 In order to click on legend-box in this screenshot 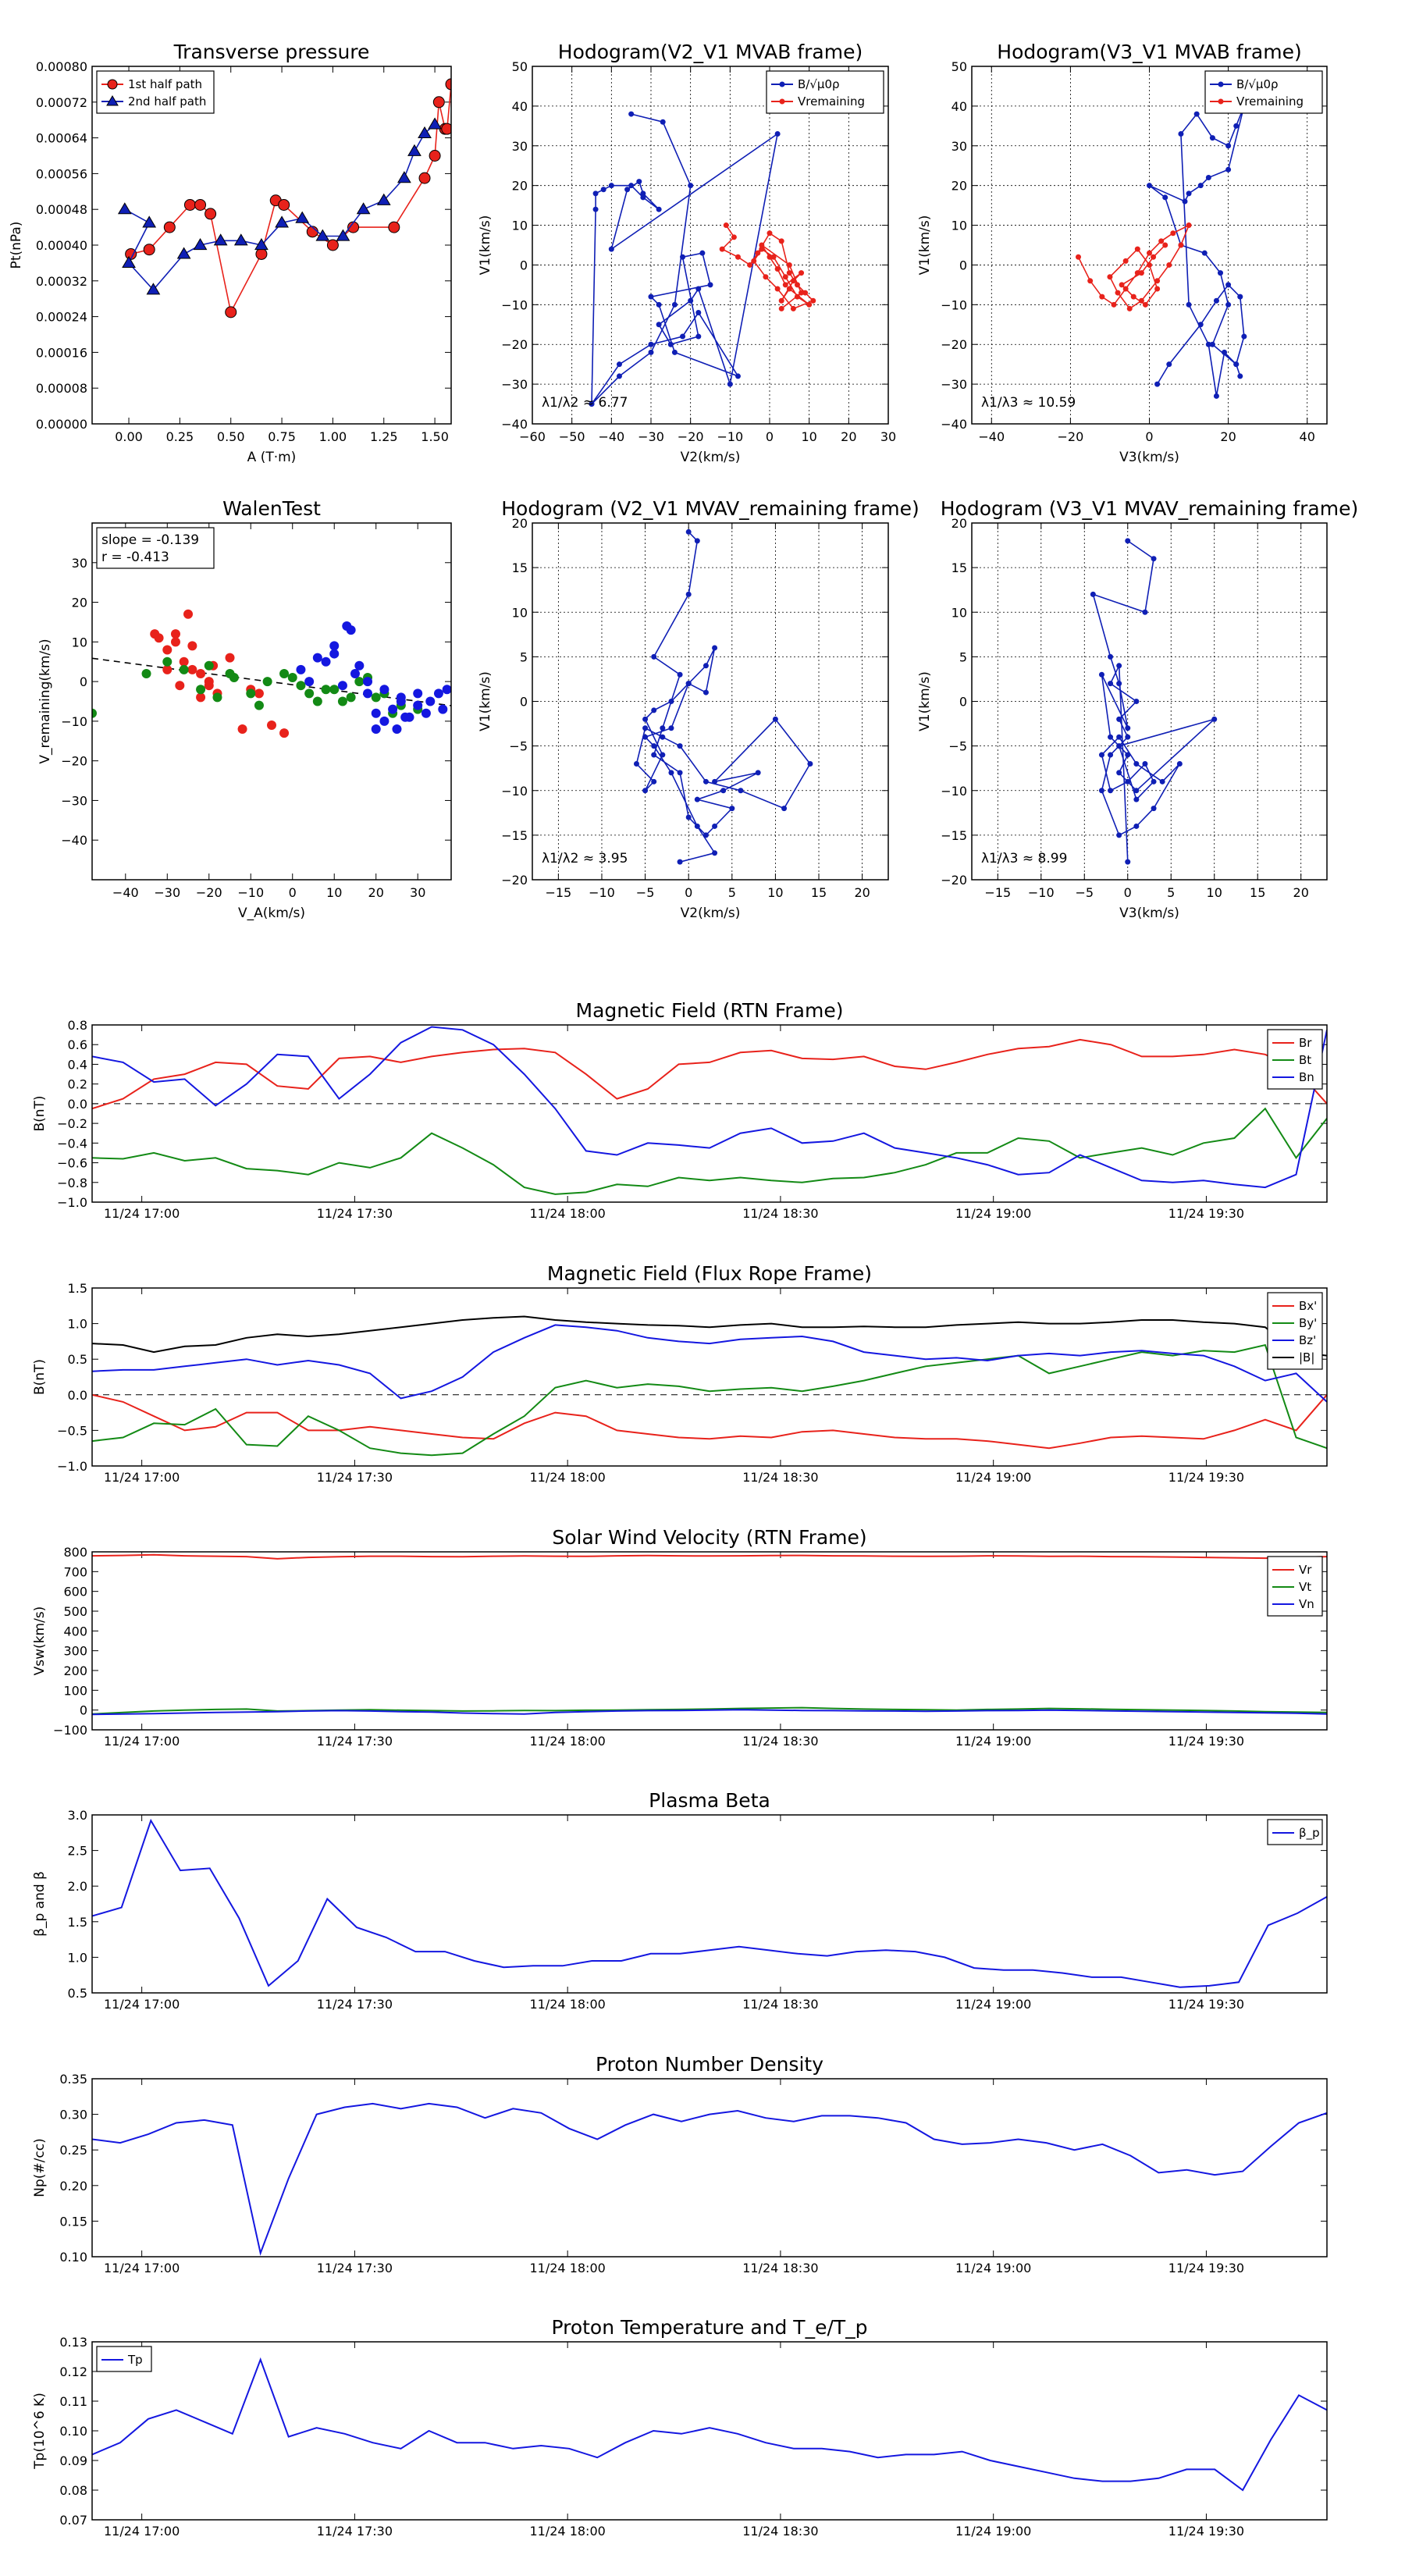, I will do `click(1264, 92)`.